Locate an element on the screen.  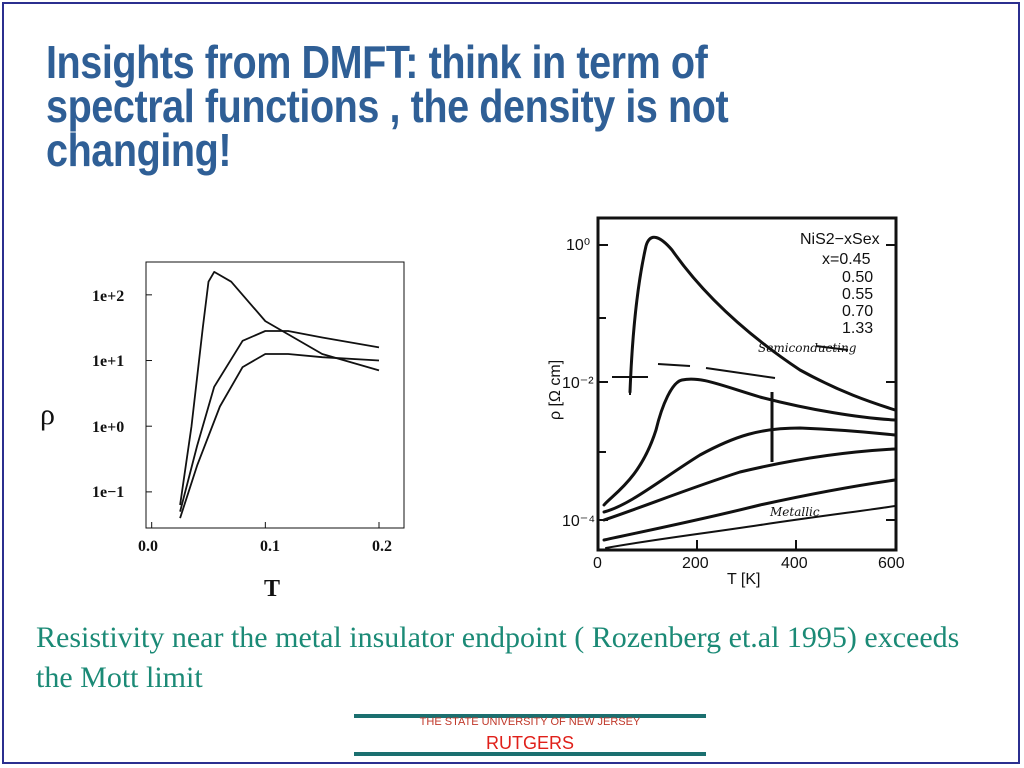
x-axis-label: T is located at coordinates (272, 589).